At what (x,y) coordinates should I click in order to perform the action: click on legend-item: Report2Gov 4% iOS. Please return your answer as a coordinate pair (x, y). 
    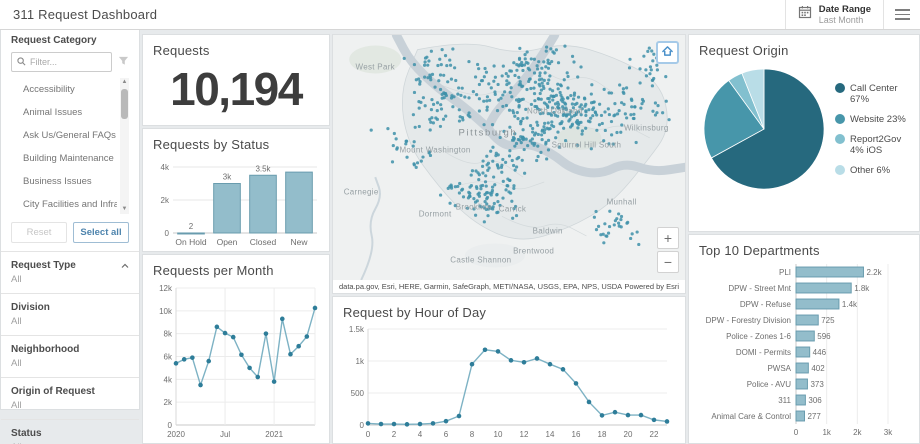
    Looking at the image, I should click on (876, 144).